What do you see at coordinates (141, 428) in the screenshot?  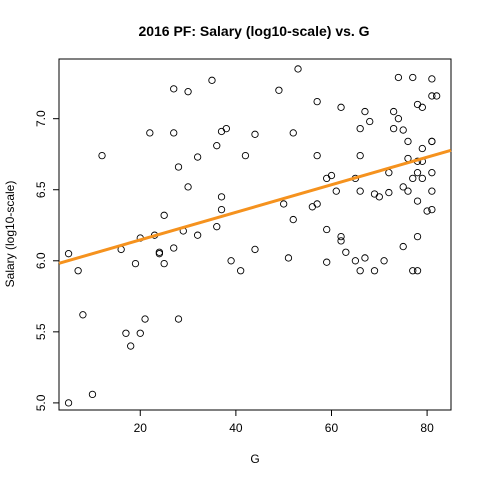 I see `x-tick-label: 20` at bounding box center [141, 428].